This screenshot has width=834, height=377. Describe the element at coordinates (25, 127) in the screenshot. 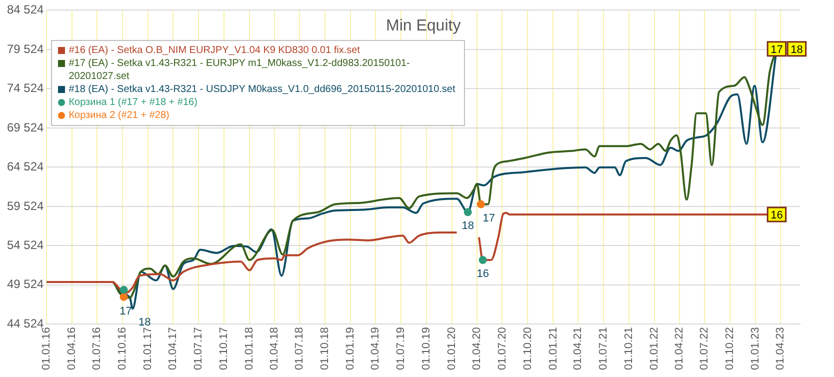

I see `y-tick-label: 69 524` at that location.